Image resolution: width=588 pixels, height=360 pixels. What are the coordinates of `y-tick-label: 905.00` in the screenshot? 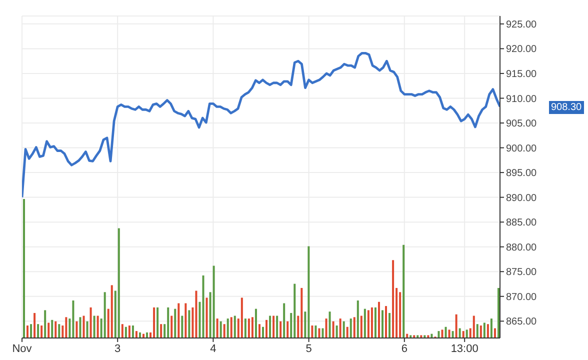 It's located at (522, 124).